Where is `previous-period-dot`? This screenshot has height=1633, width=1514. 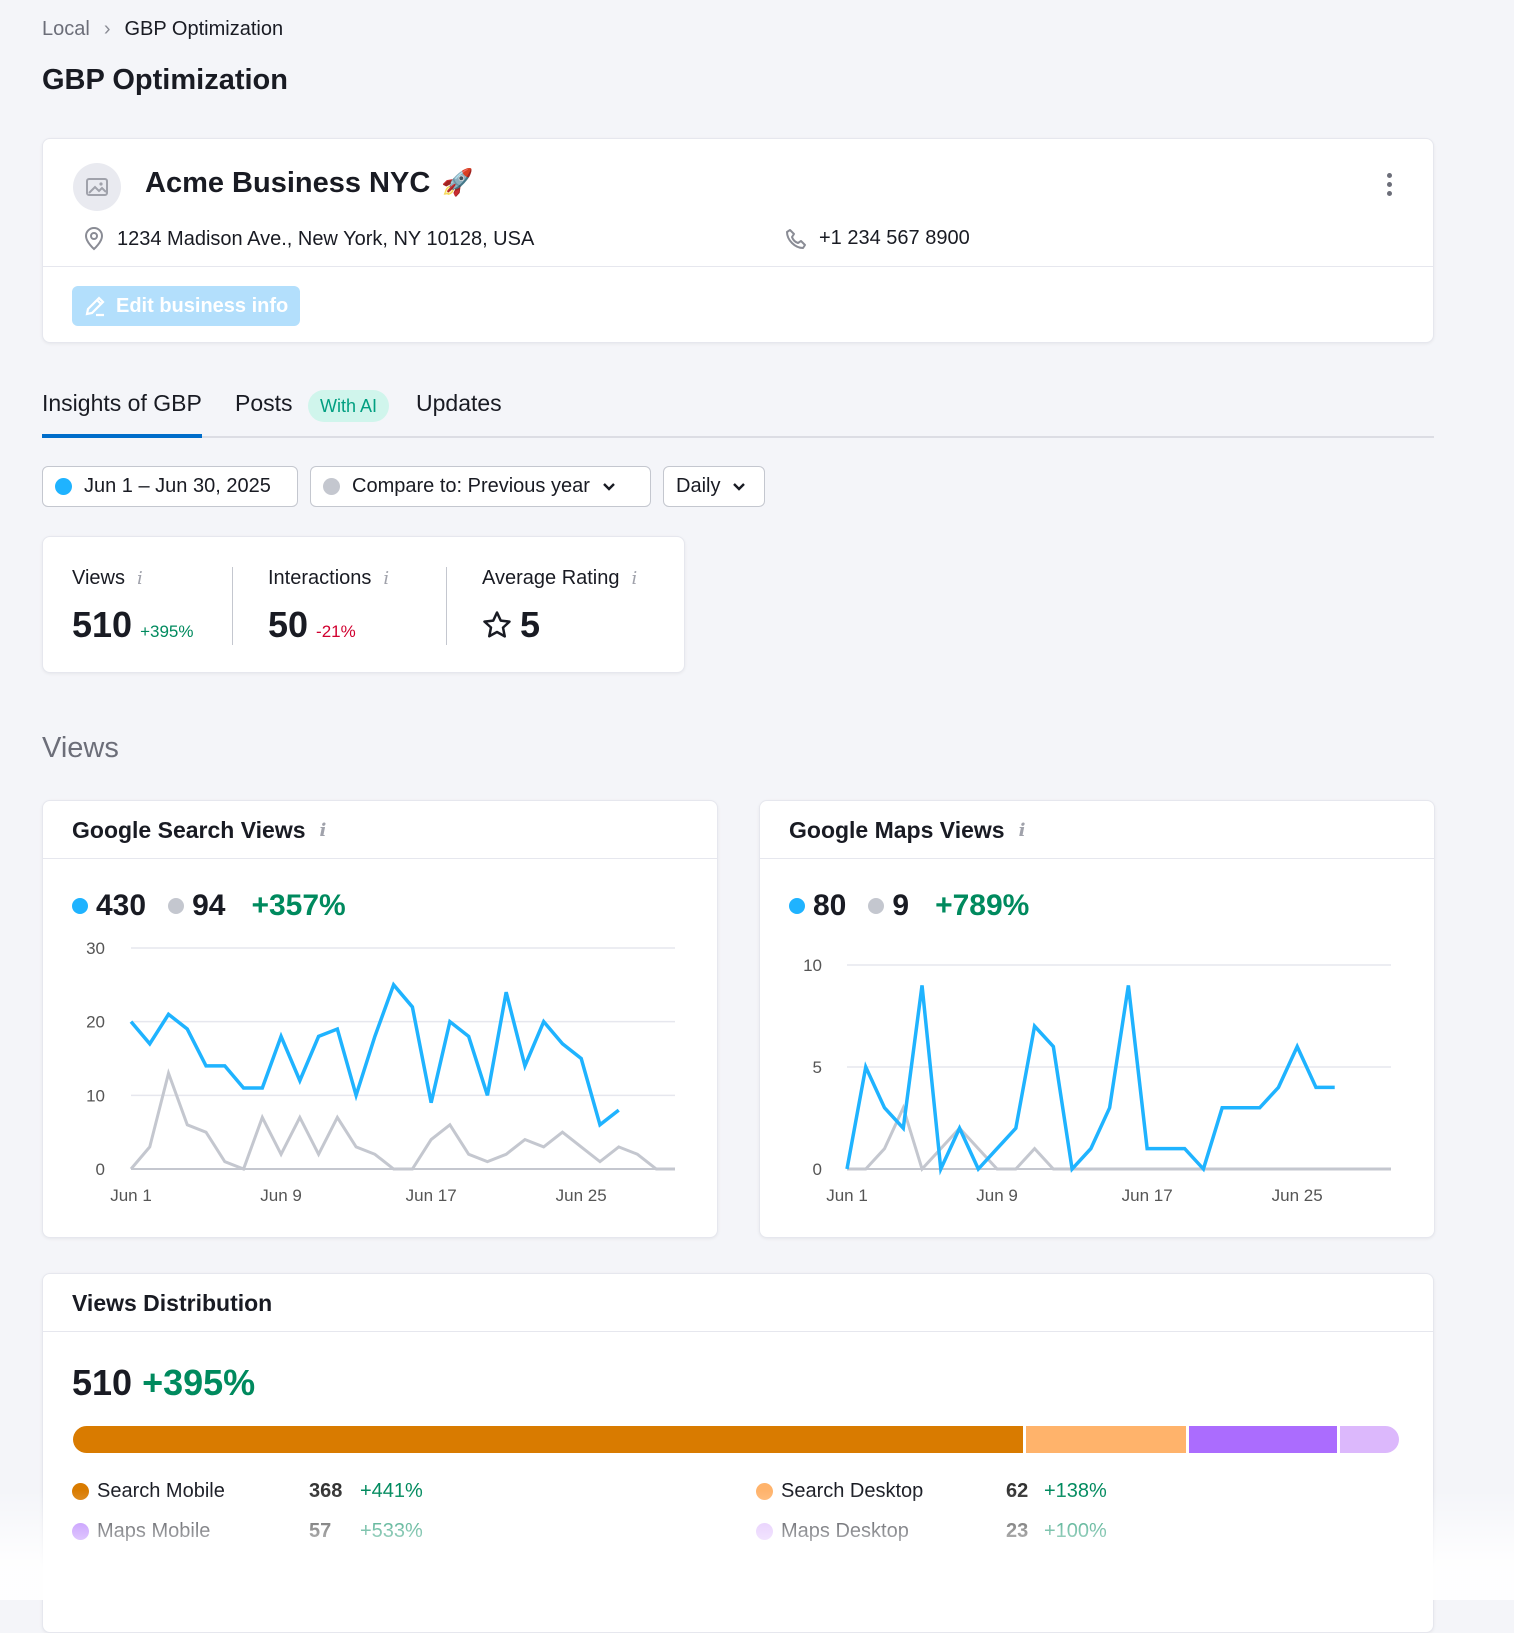 previous-period-dot is located at coordinates (331, 486).